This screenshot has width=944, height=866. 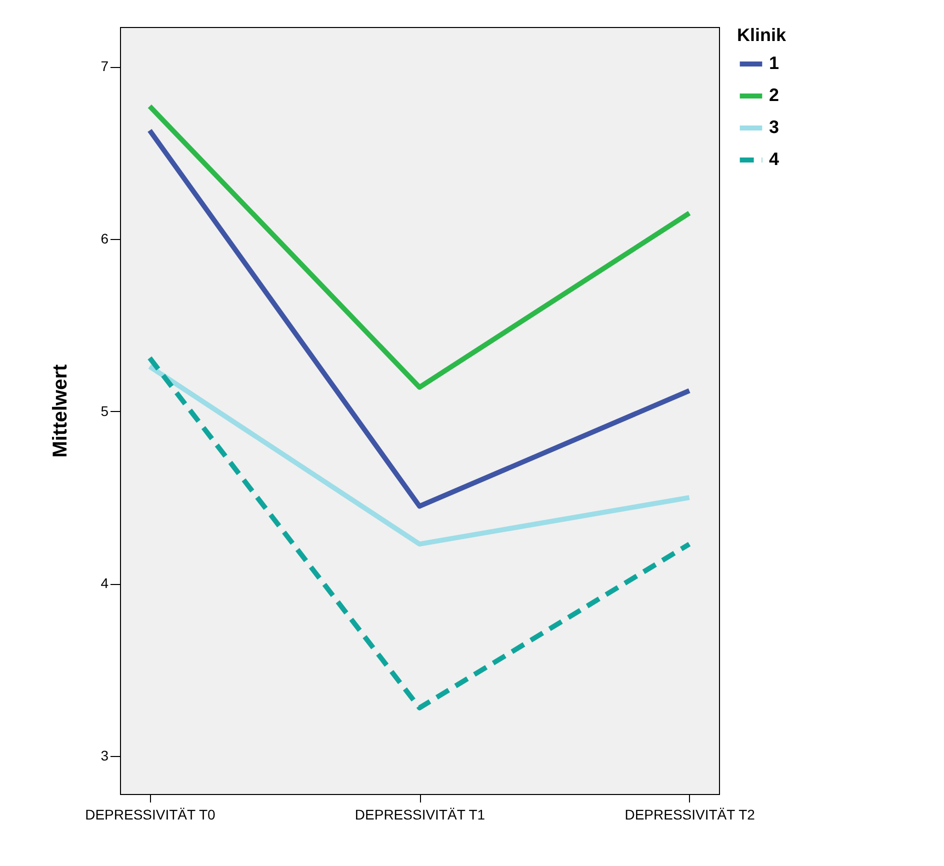 I want to click on y-tick-label: 5, so click(x=104, y=410).